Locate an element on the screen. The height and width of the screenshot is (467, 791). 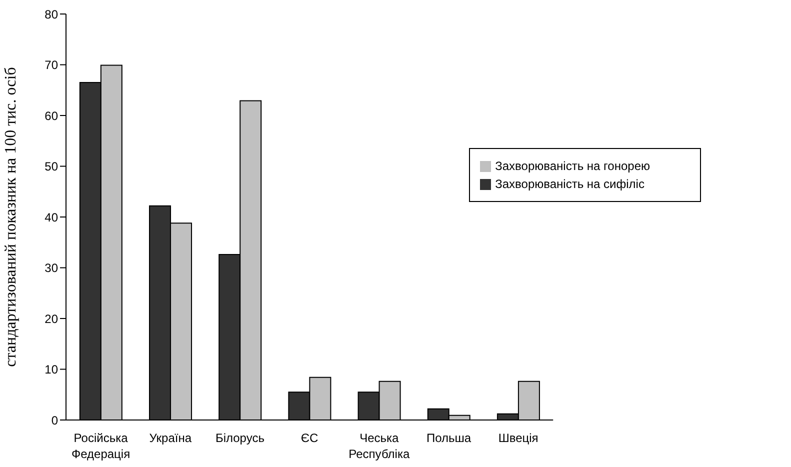
x-tick-label: Швеція is located at coordinates (518, 438).